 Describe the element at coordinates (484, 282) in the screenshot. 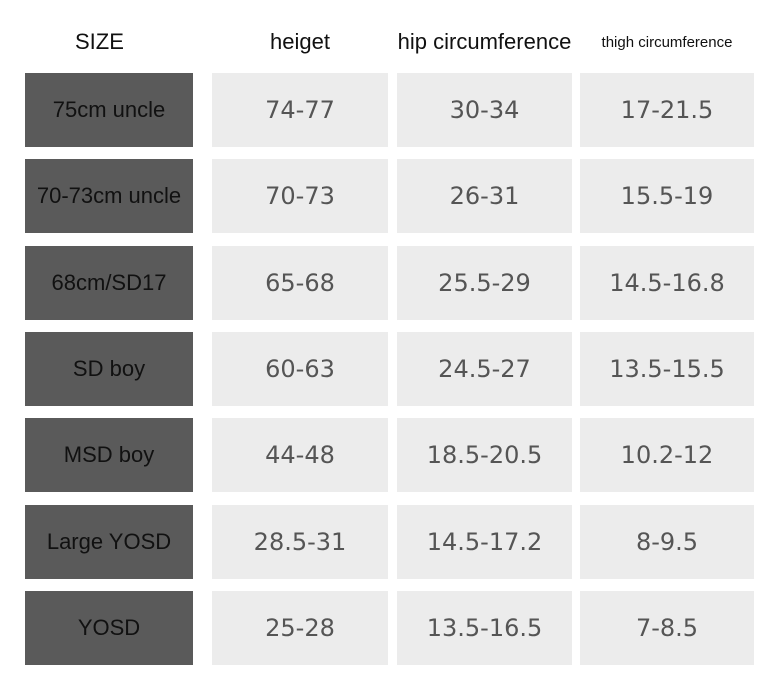

I see `data-cell: 25.5-29` at that location.